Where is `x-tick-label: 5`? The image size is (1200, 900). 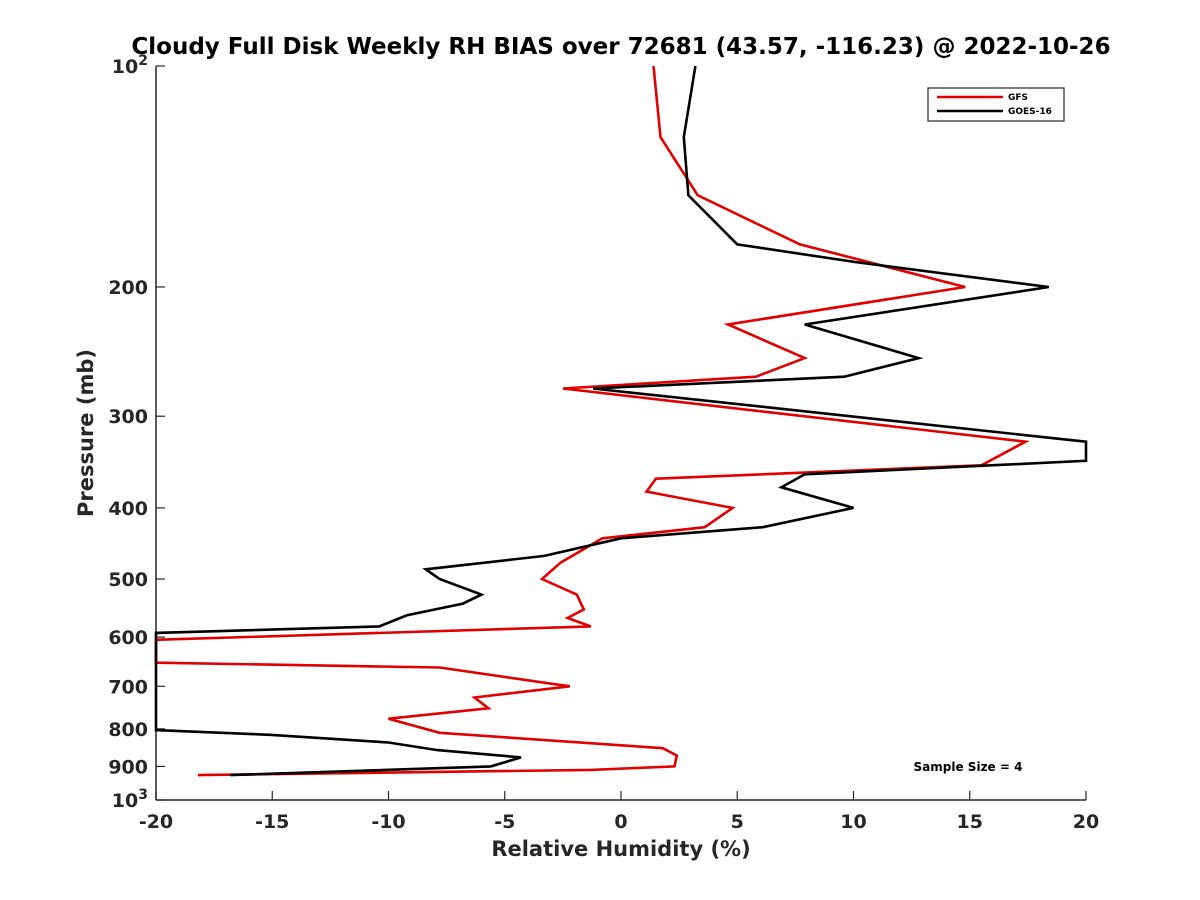 x-tick-label: 5 is located at coordinates (737, 822).